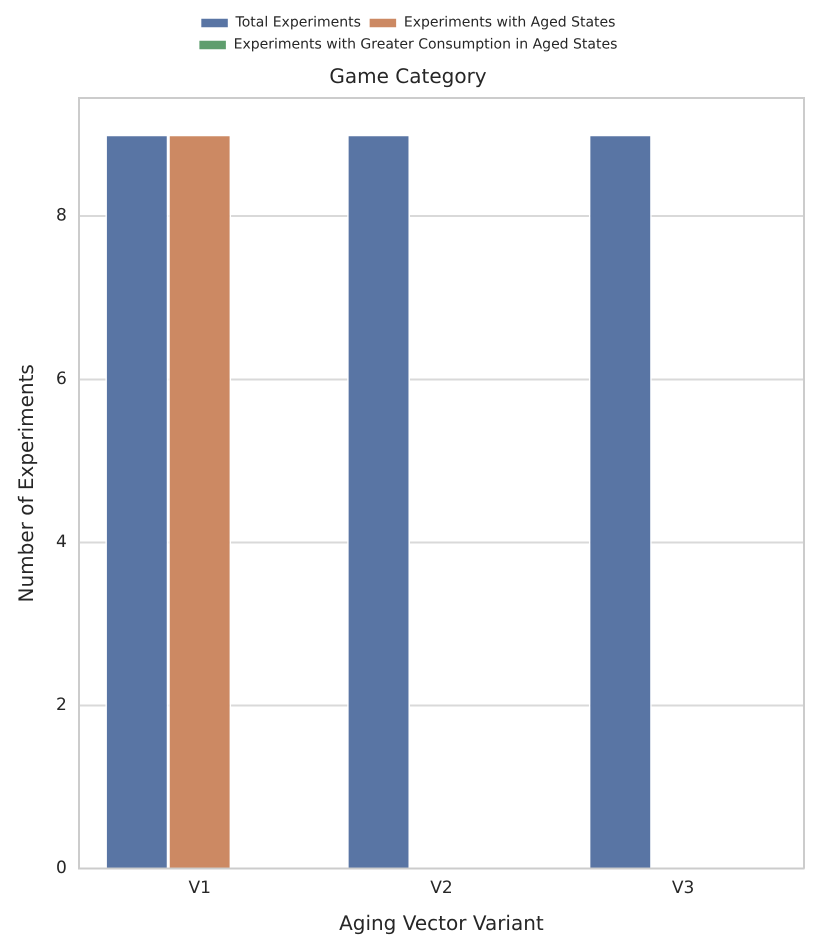  Describe the element at coordinates (61, 216) in the screenshot. I see `y-tick-label: 8` at that location.